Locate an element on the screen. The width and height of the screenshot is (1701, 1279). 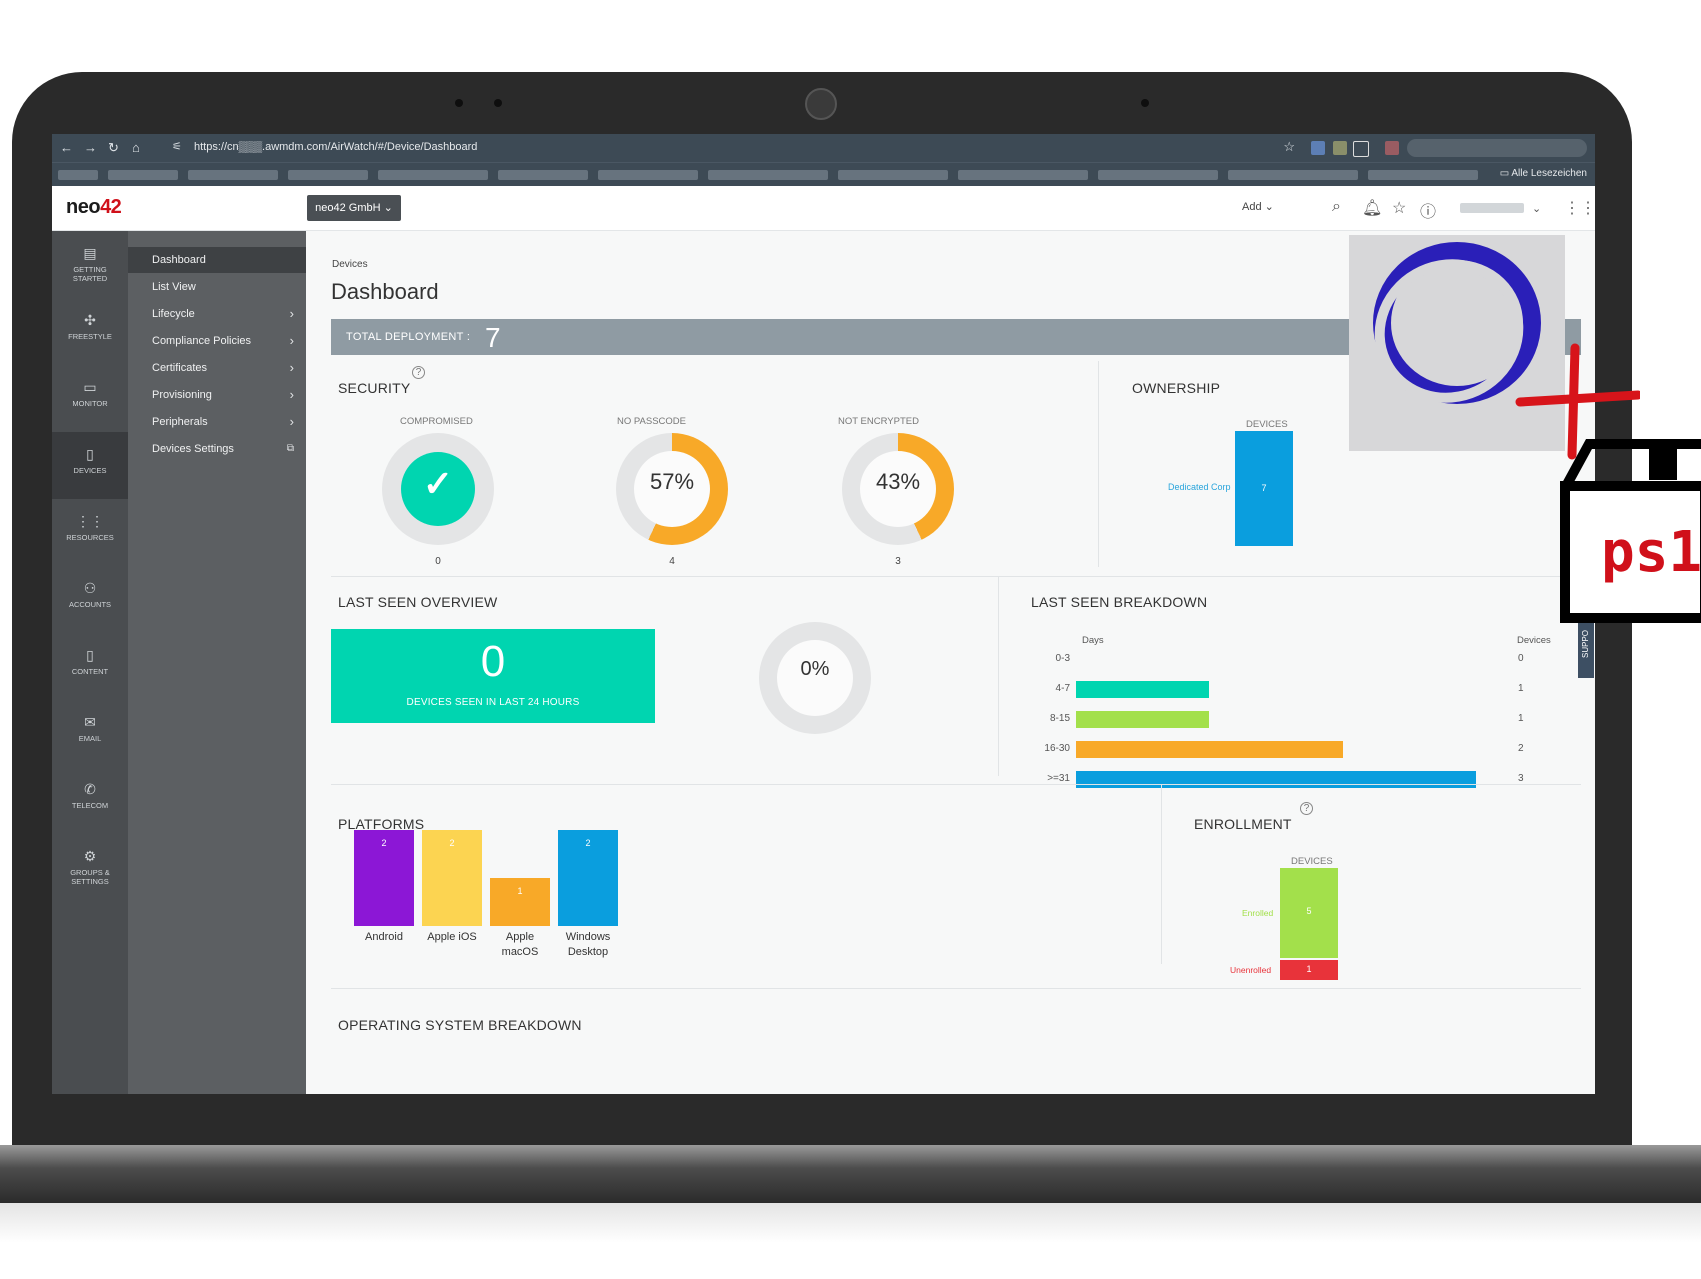
rail-item-label: GETTING is located at coordinates (90, 269).